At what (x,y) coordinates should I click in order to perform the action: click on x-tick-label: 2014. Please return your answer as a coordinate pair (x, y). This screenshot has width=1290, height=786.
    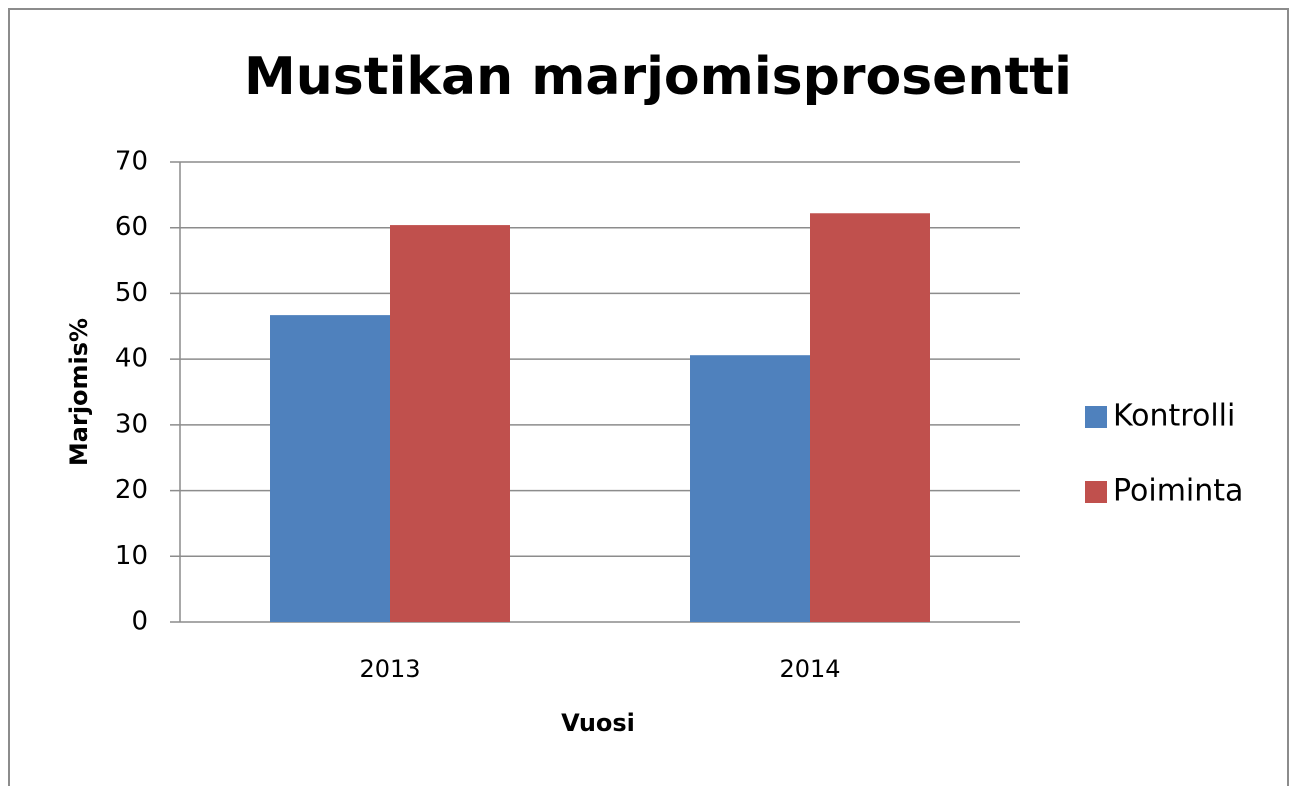
    Looking at the image, I should click on (809, 669).